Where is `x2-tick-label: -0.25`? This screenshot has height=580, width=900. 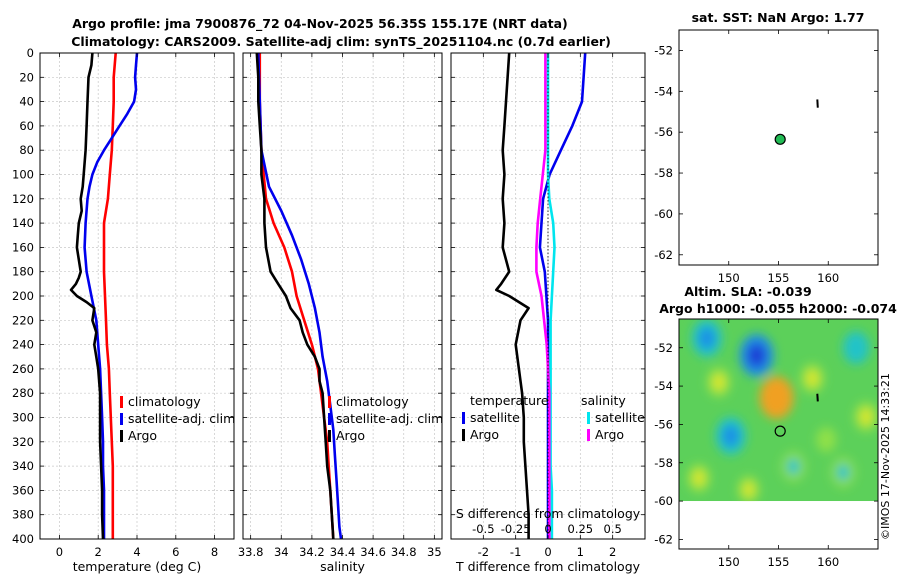 x2-tick-label: -0.25 is located at coordinates (516, 529).